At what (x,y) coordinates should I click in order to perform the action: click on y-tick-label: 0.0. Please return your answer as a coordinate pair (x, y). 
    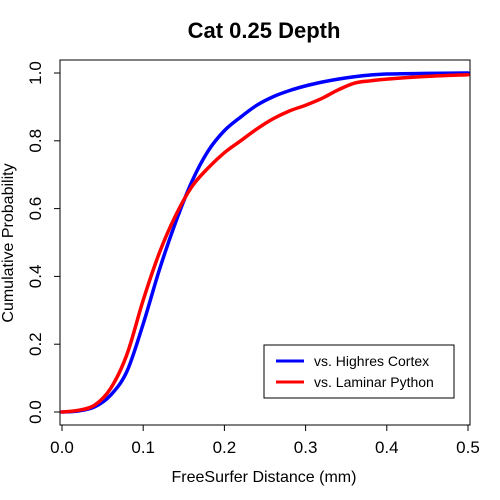
    Looking at the image, I should click on (35, 412).